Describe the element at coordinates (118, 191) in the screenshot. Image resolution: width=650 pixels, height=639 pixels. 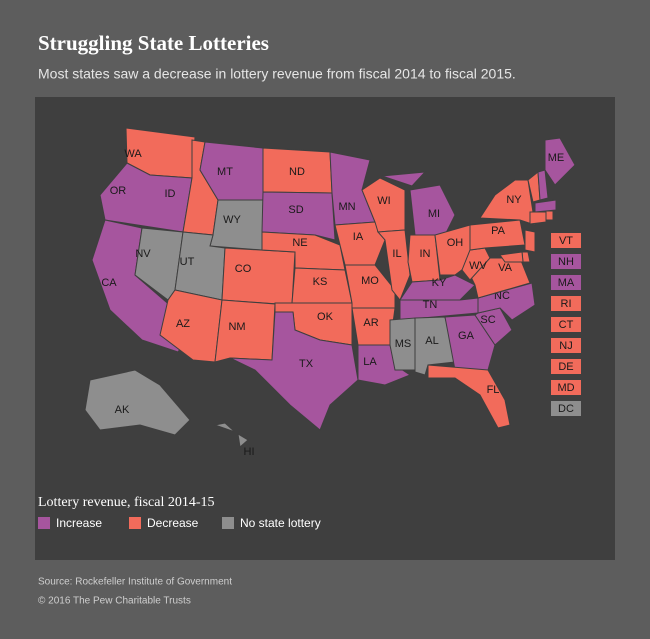
I see `state-label: OR` at that location.